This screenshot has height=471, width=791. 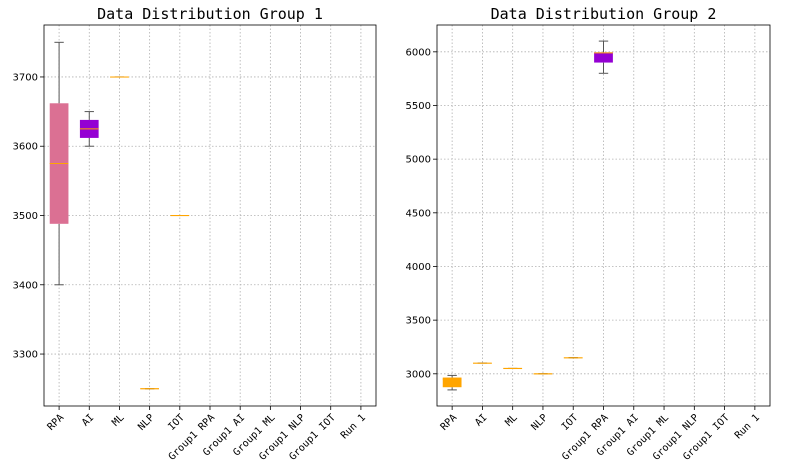 I want to click on y-tick-label: 5000, so click(x=418, y=160).